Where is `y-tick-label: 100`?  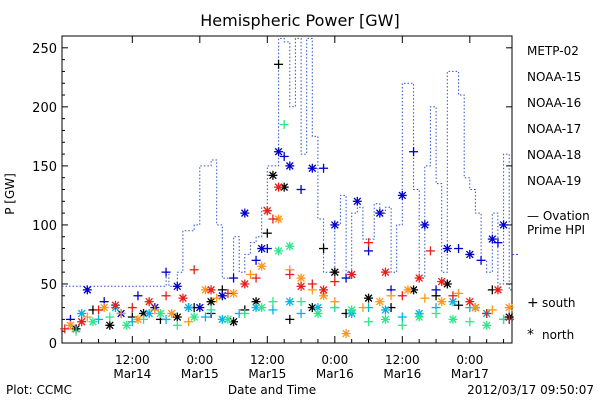
y-tick-label: 100 is located at coordinates (44, 226).